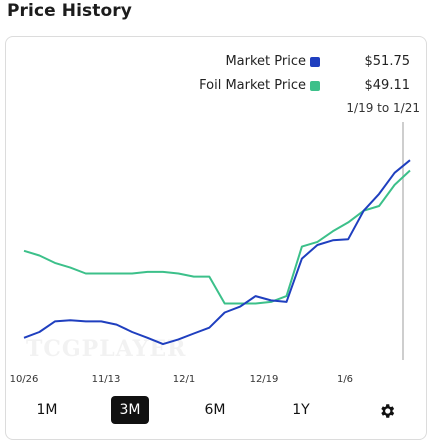  What do you see at coordinates (106, 349) in the screenshot?
I see `tcgplayer-watermark: TCGPLAYER` at bounding box center [106, 349].